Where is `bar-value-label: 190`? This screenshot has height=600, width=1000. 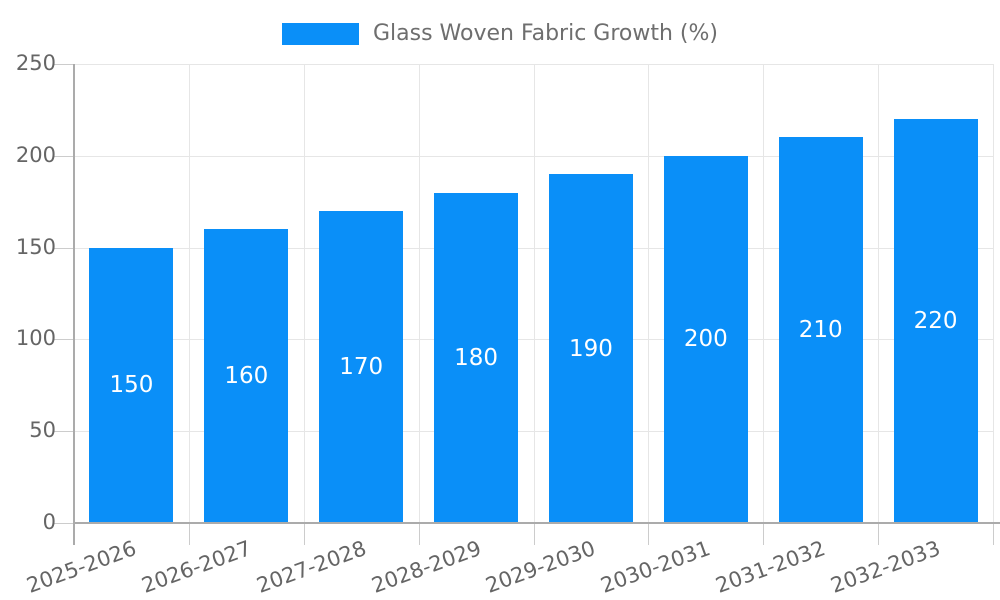 bar-value-label: 190 is located at coordinates (590, 348).